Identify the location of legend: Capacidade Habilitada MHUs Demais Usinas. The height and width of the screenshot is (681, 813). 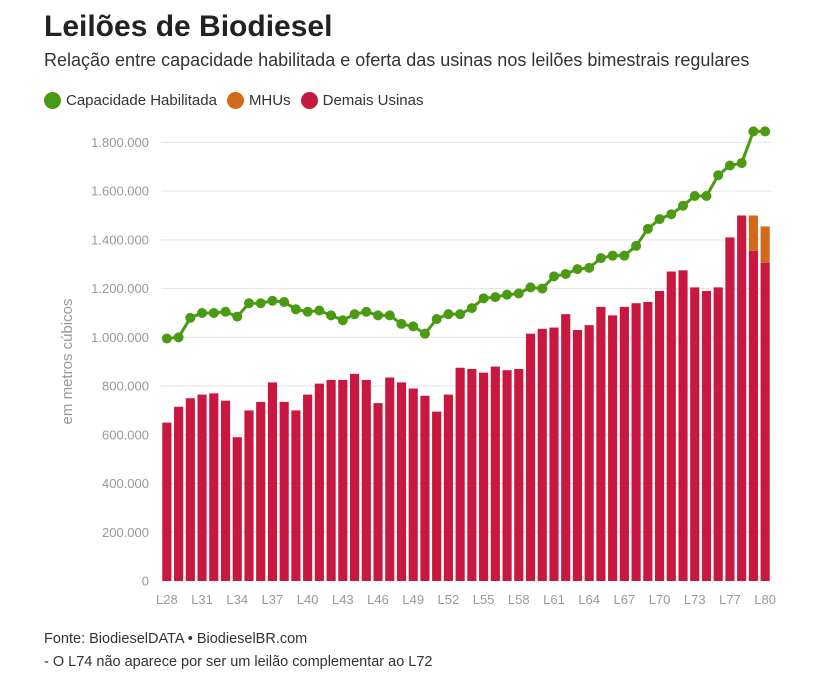
(238, 100).